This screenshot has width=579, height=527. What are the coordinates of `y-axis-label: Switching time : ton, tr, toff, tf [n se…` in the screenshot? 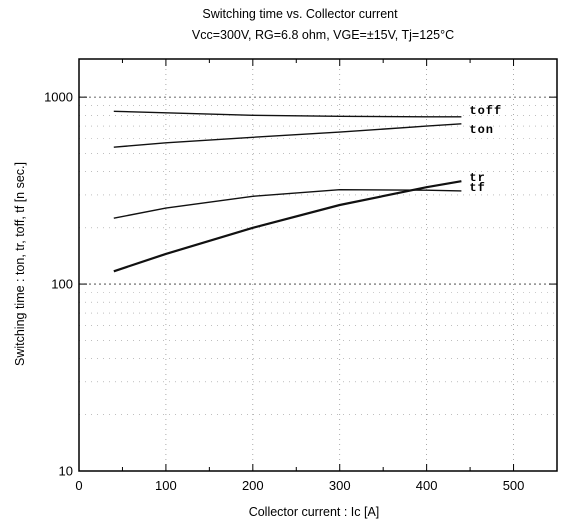 It's located at (20, 264).